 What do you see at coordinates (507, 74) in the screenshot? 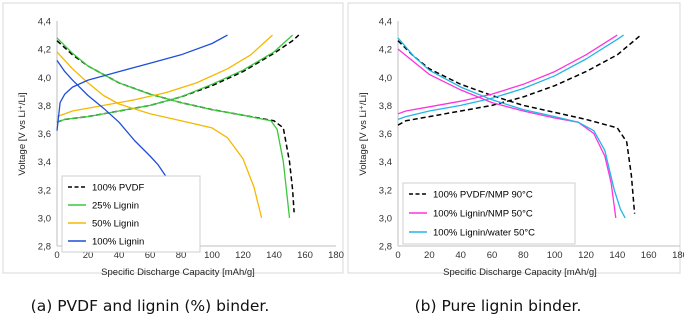
I see `series-line-100-lignin-nmp-50-c-charge` at bounding box center [507, 74].